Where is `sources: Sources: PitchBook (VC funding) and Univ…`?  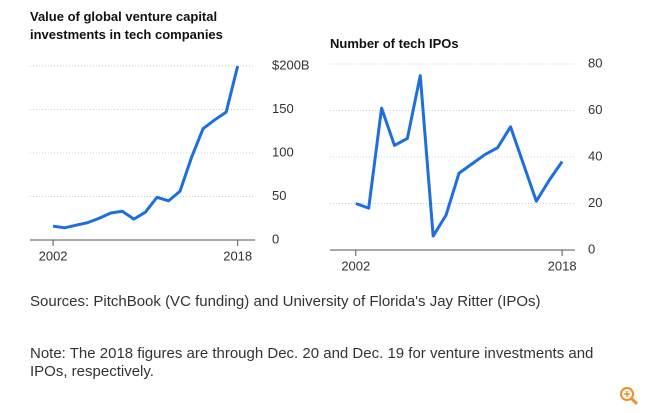 sources: Sources: PitchBook (VC funding) and Univ… is located at coordinates (285, 301).